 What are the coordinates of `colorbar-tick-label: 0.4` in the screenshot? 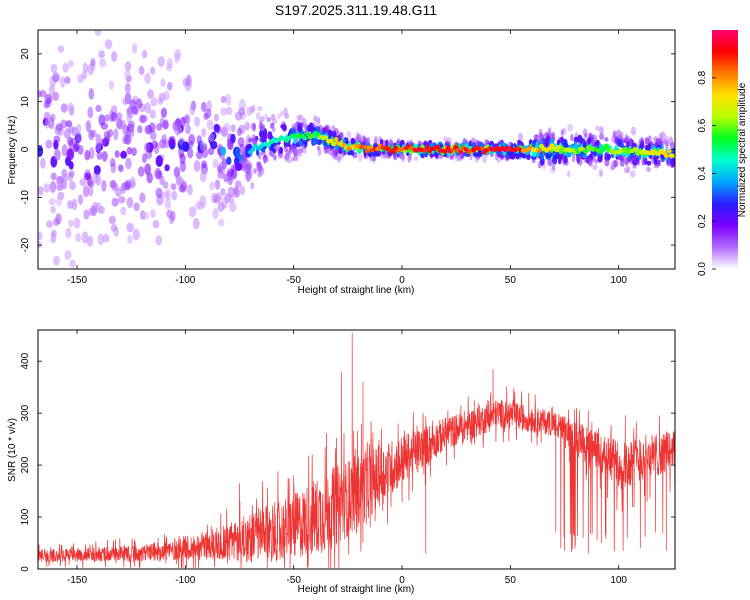 It's located at (702, 173).